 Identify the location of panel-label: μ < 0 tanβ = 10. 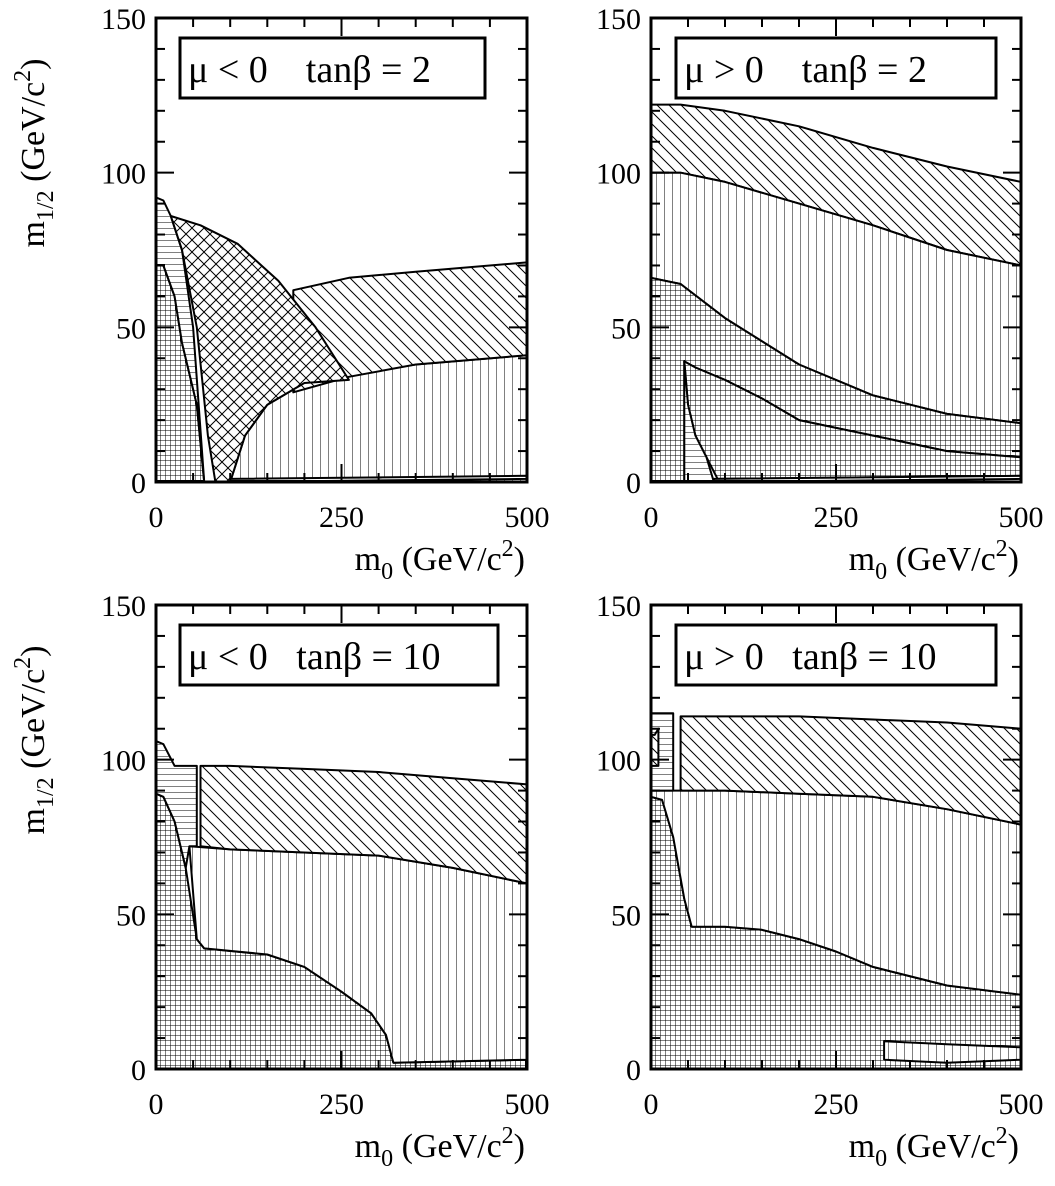
(314, 657).